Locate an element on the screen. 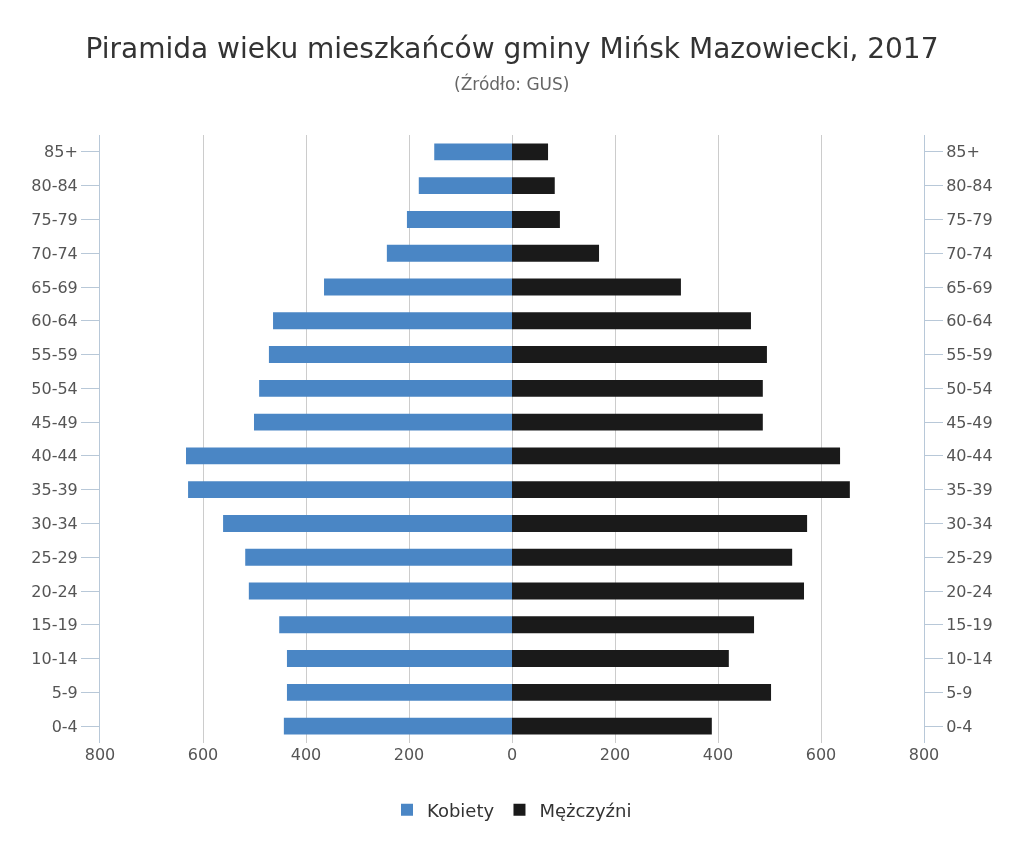 This screenshot has height=853, width=1024. y-tick-label: 15-19 is located at coordinates (54, 625).